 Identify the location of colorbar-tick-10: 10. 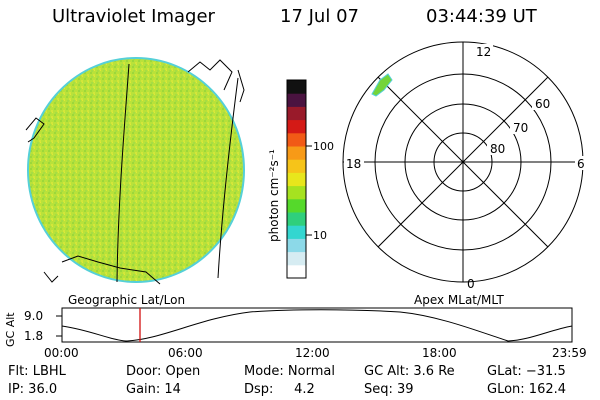
(320, 235).